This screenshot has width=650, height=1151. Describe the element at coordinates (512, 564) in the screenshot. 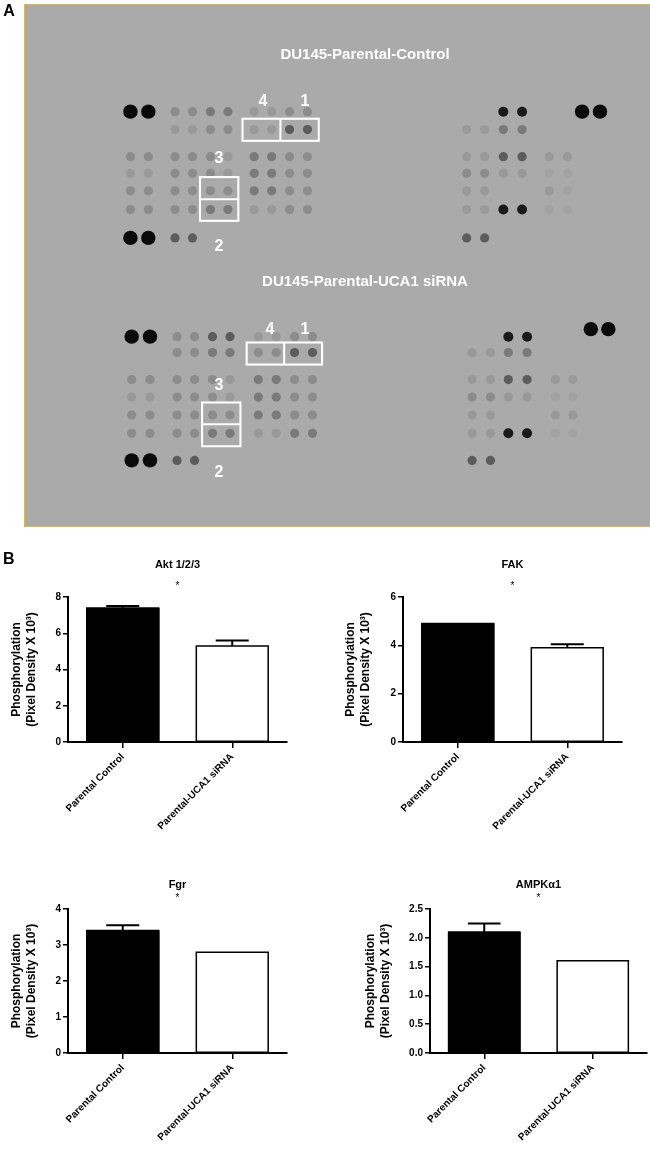

I see `chart-title: FAK` at that location.